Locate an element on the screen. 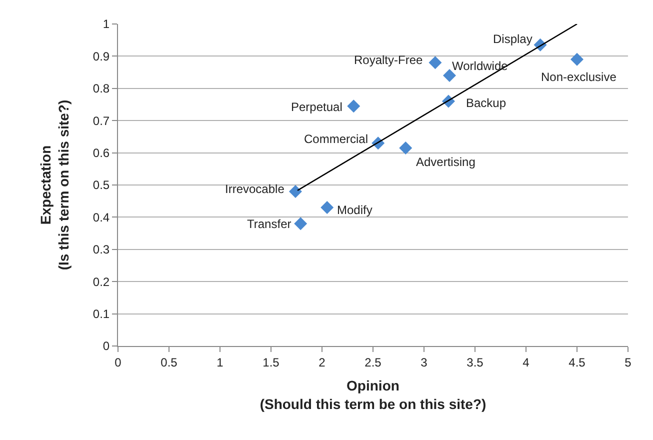 The image size is (653, 440). x-tick-label: 1.5 is located at coordinates (271, 362).